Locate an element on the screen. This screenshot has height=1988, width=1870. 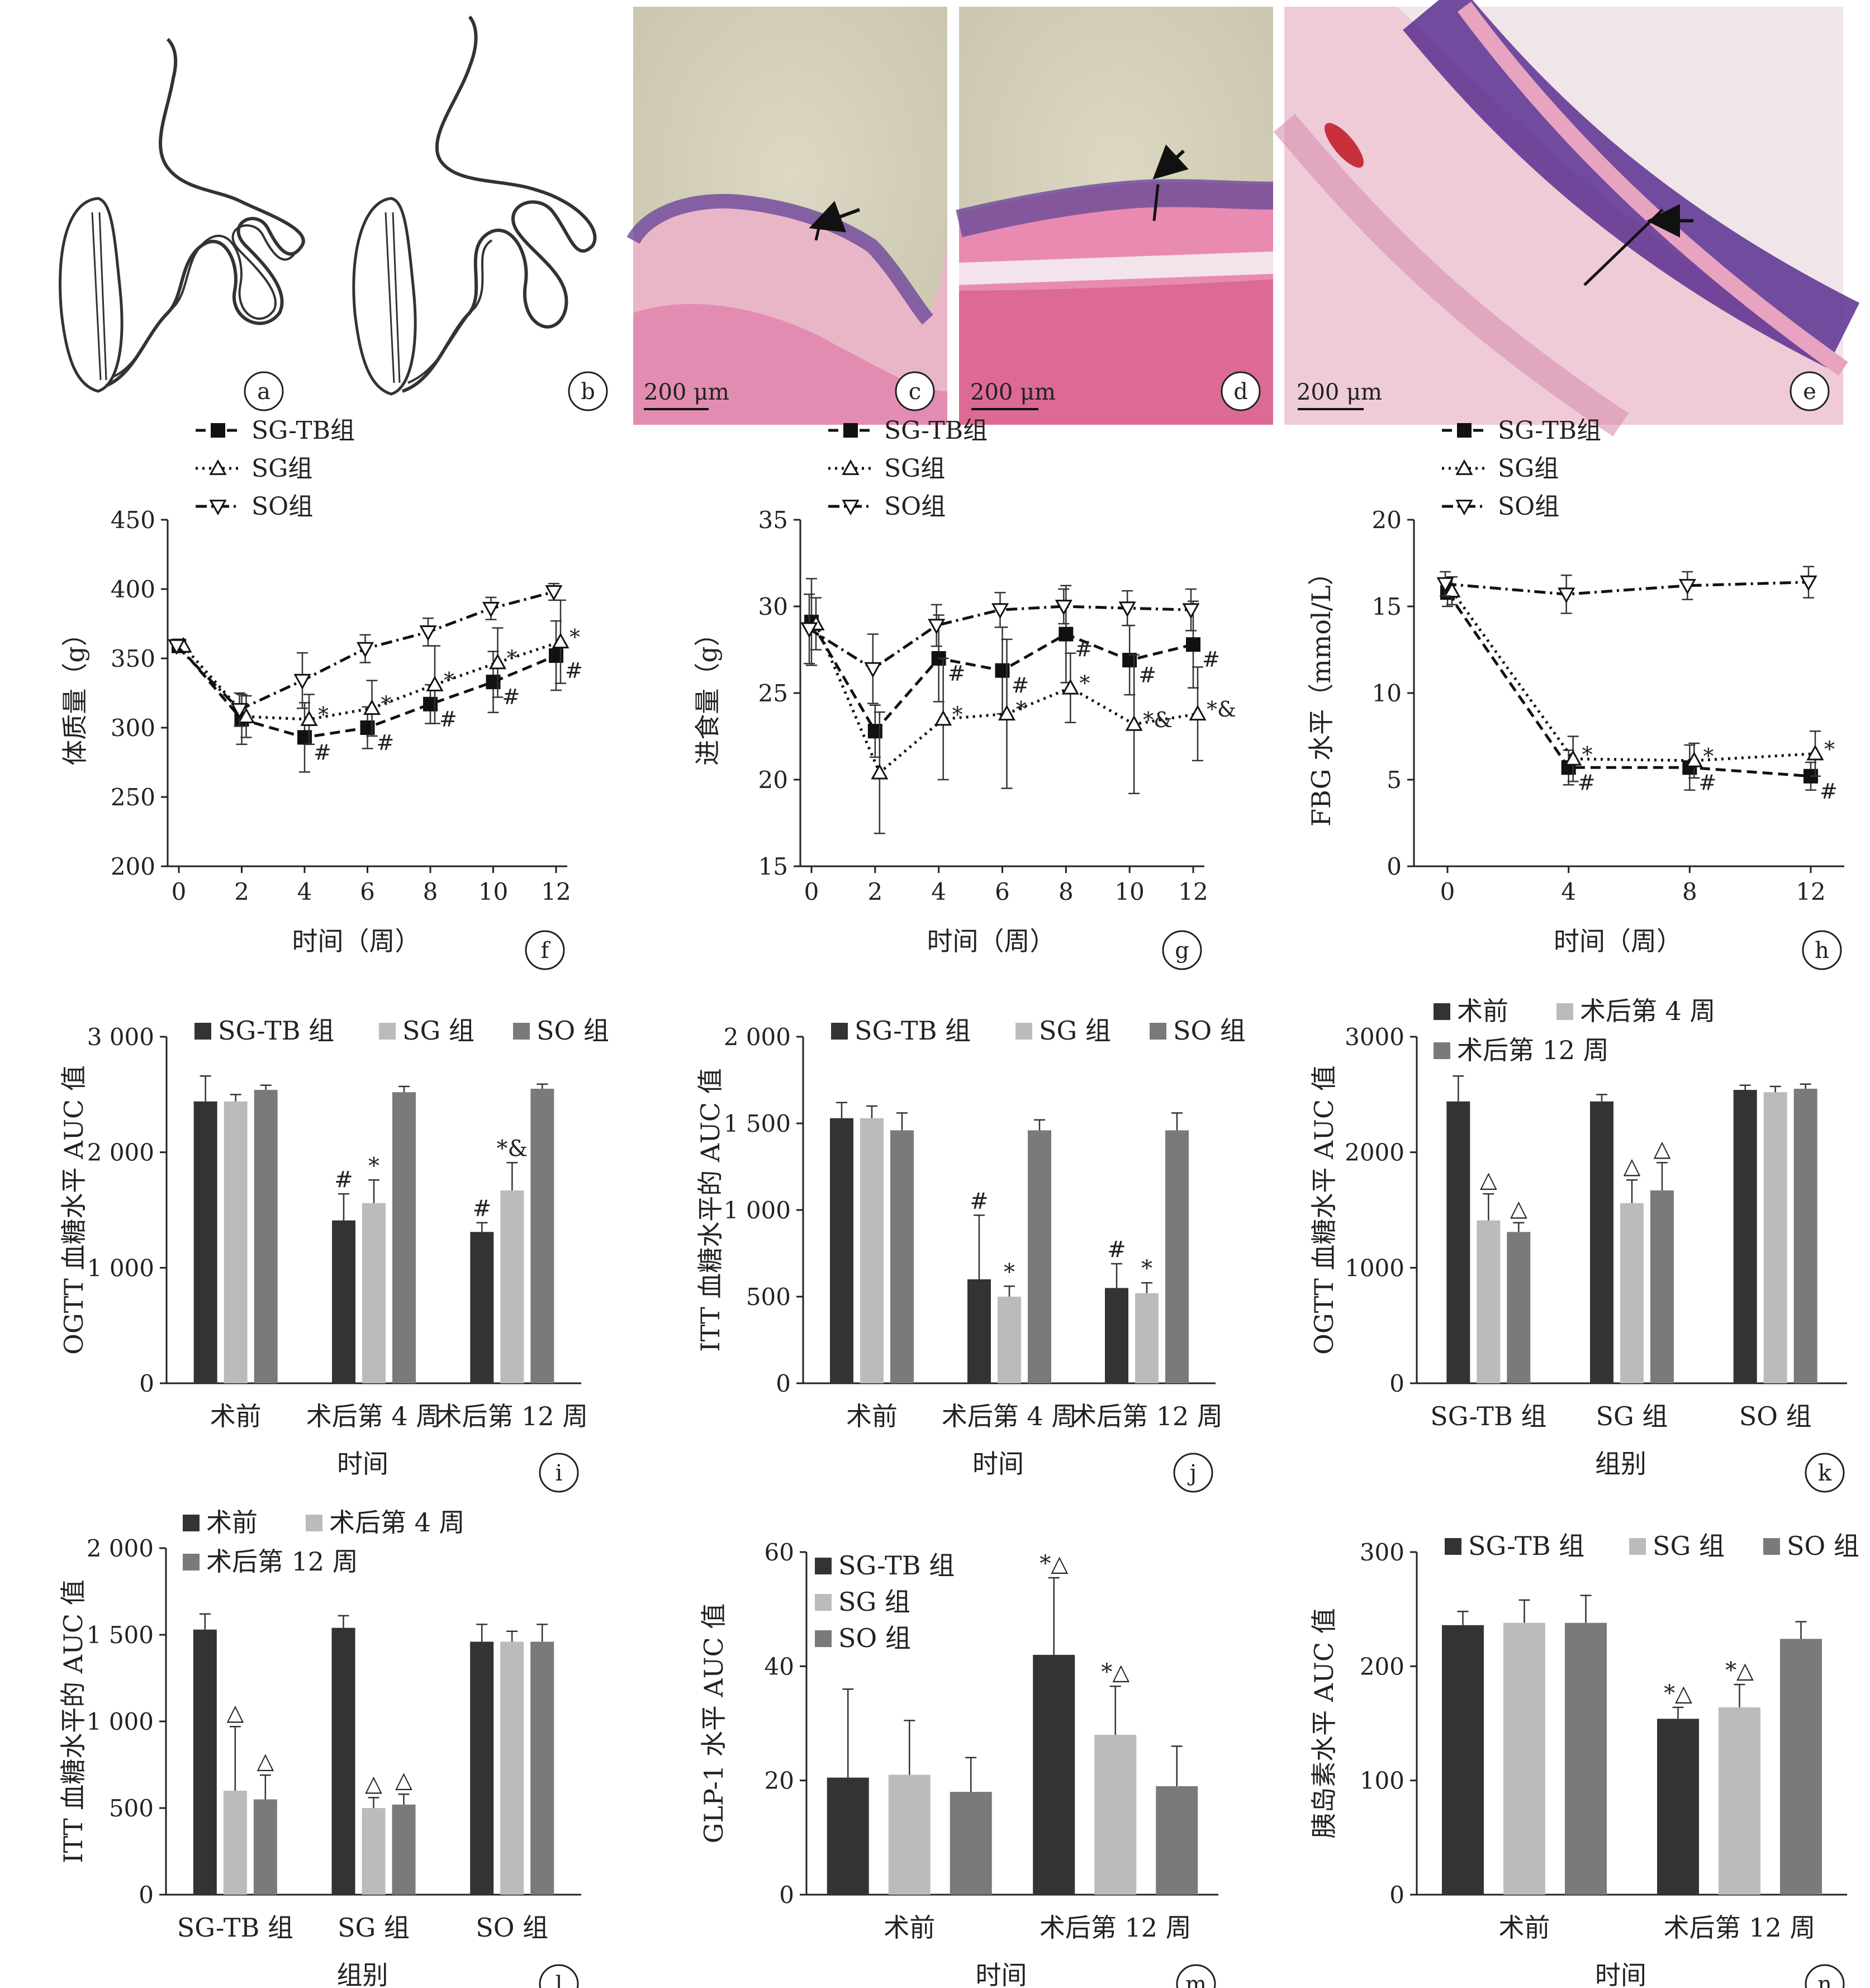
legend-label: 术后第 12 周 is located at coordinates (282, 1561).